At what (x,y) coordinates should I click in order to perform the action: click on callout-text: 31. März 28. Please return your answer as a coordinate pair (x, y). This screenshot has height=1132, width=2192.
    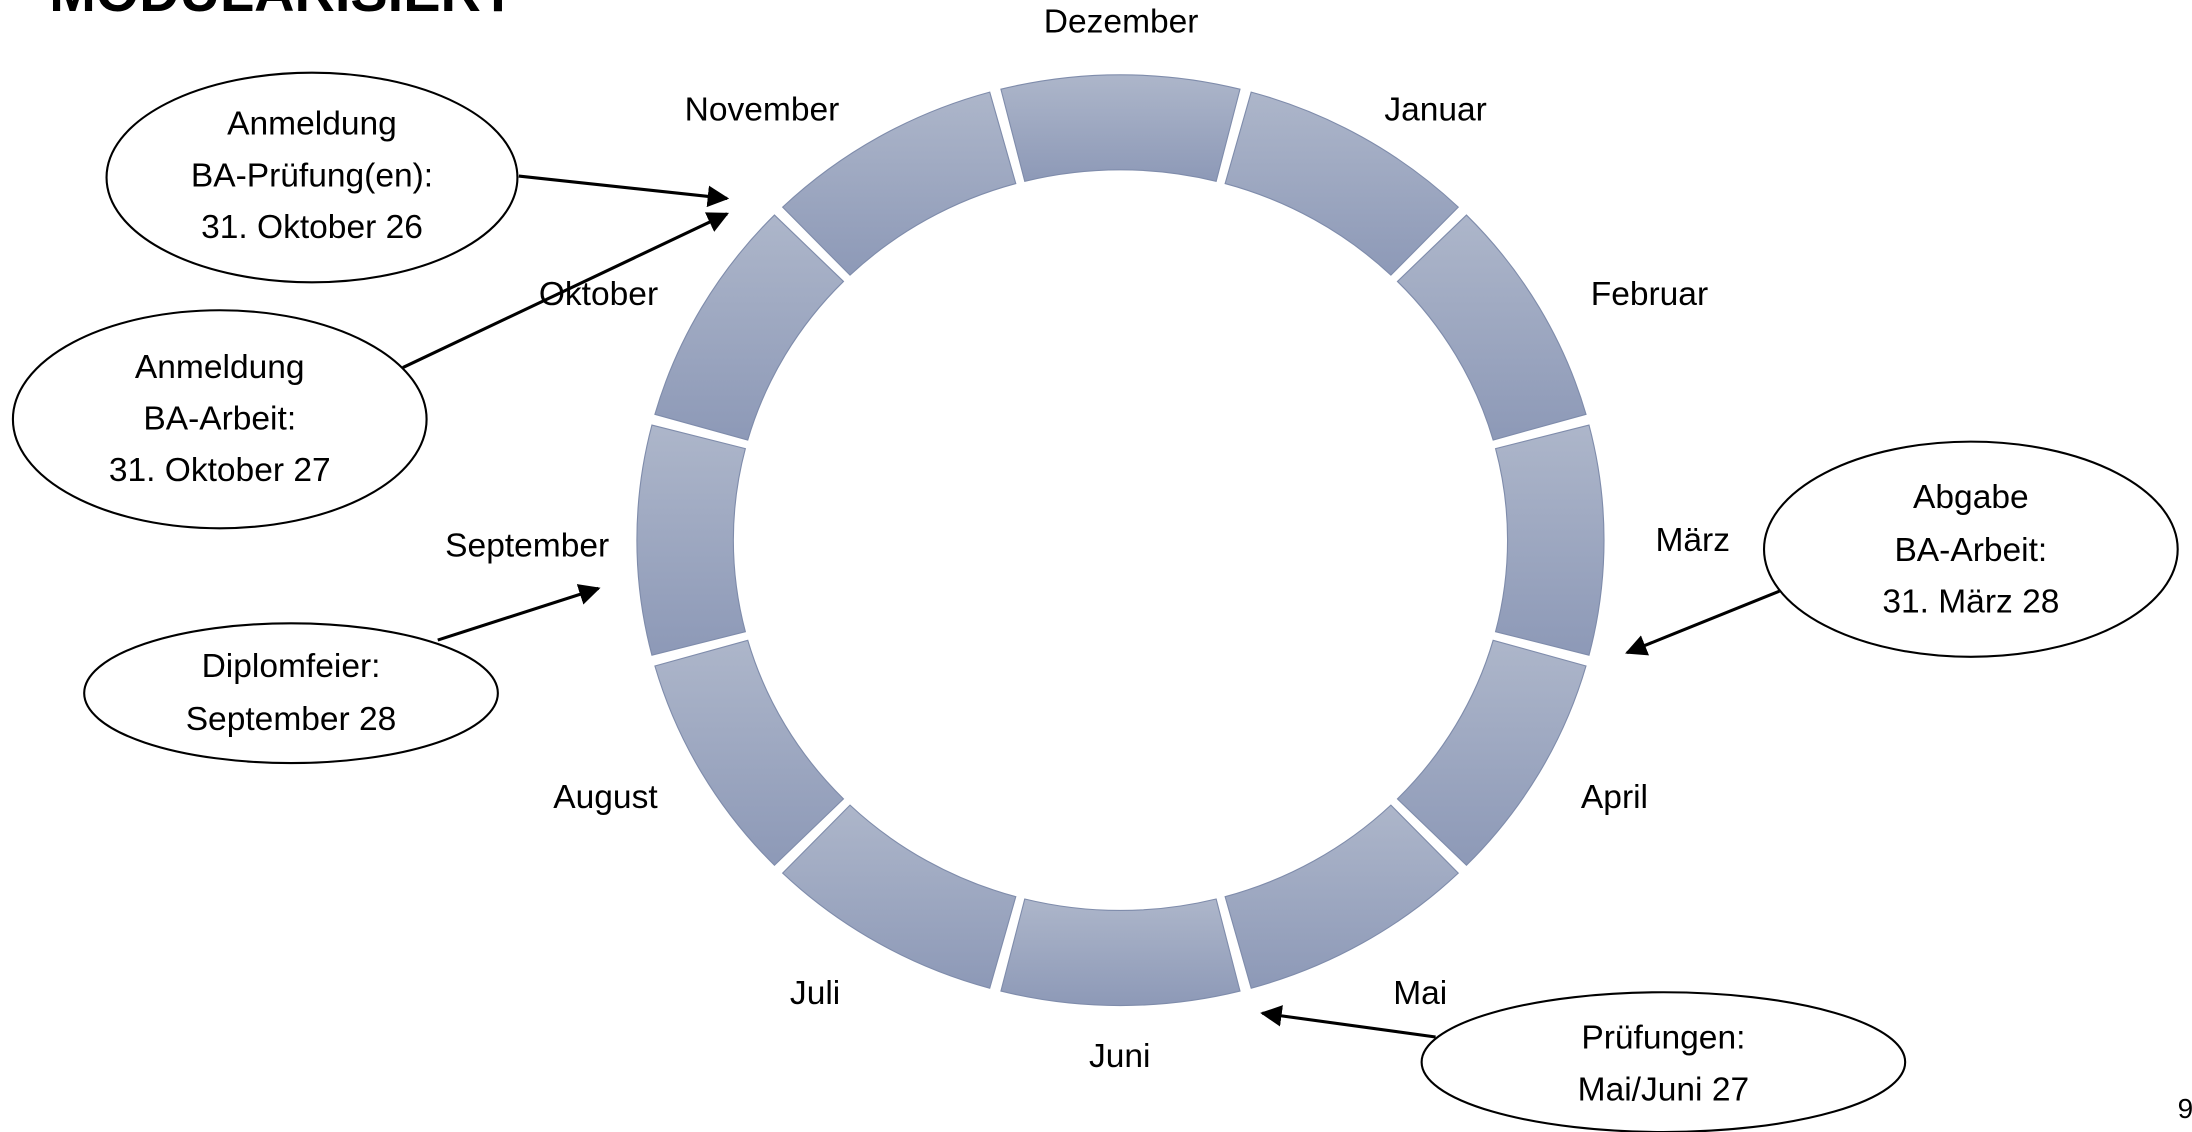
    Looking at the image, I should click on (1970, 602).